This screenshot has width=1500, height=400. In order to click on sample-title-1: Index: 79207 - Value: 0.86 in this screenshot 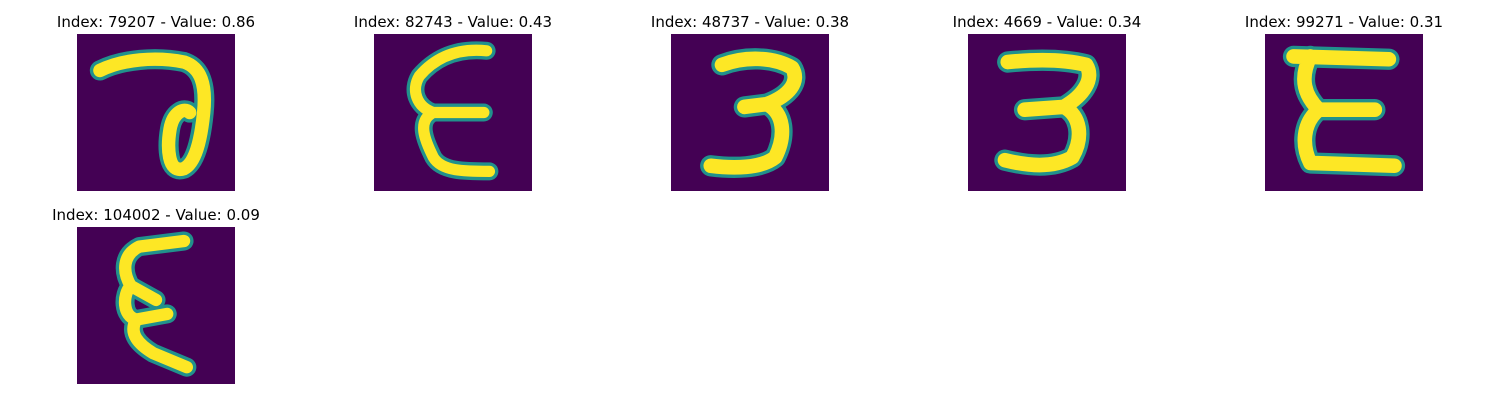, I will do `click(156, 22)`.